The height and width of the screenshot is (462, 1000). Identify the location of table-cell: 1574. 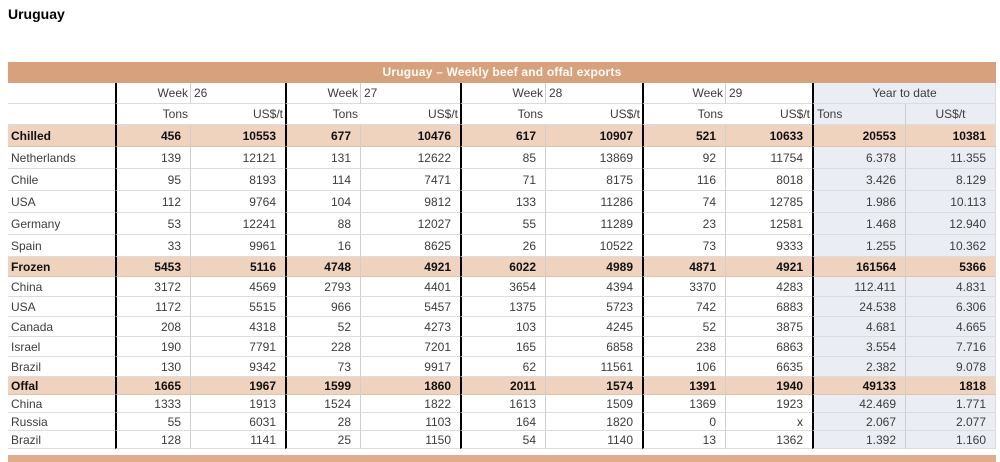
(593, 386).